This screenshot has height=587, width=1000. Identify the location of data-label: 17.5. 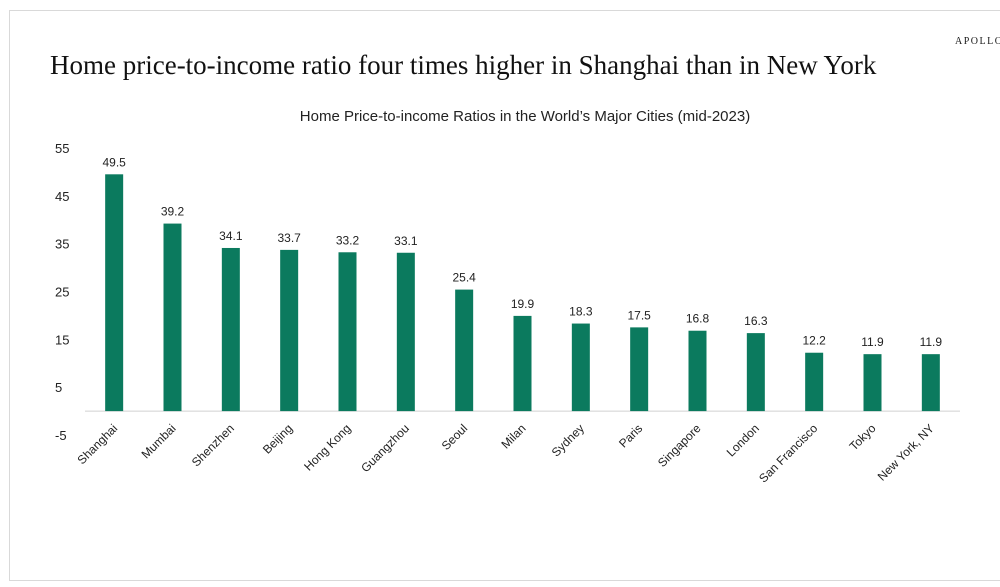
(639, 315).